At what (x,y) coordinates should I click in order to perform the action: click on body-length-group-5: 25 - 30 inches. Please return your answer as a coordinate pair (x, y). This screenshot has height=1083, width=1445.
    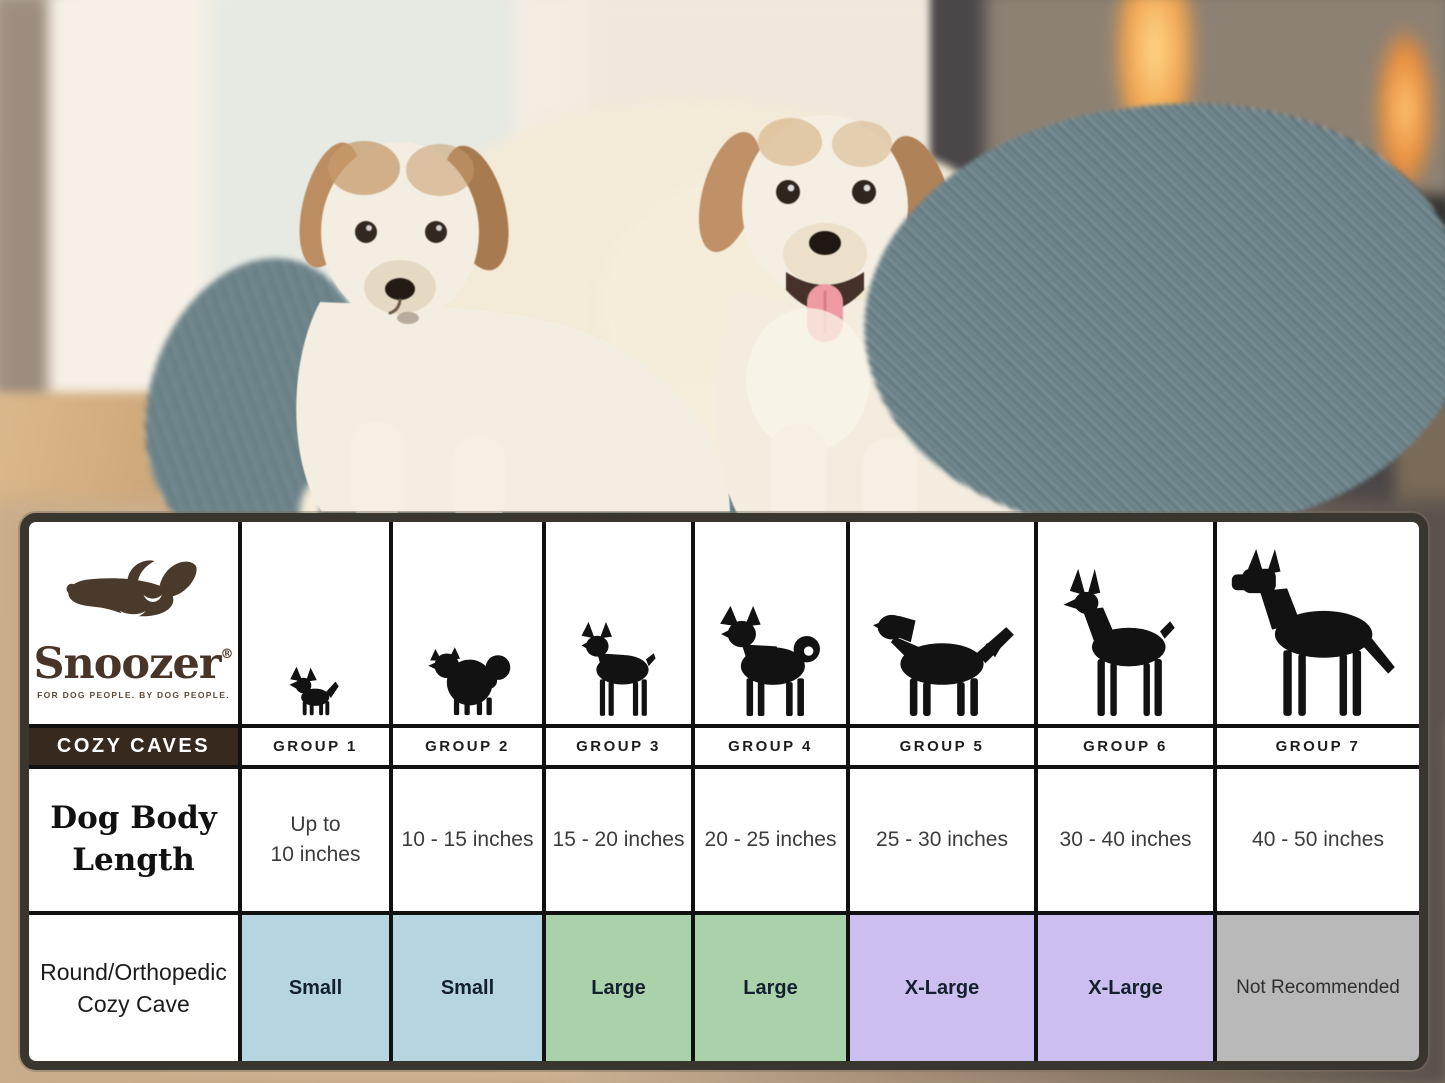
    Looking at the image, I should click on (942, 840).